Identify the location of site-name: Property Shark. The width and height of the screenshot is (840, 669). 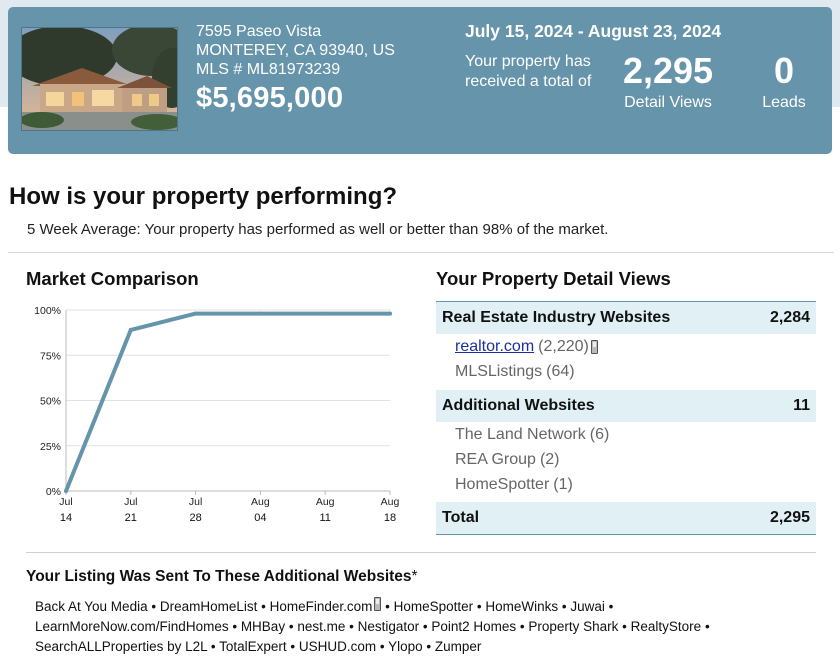
(573, 626).